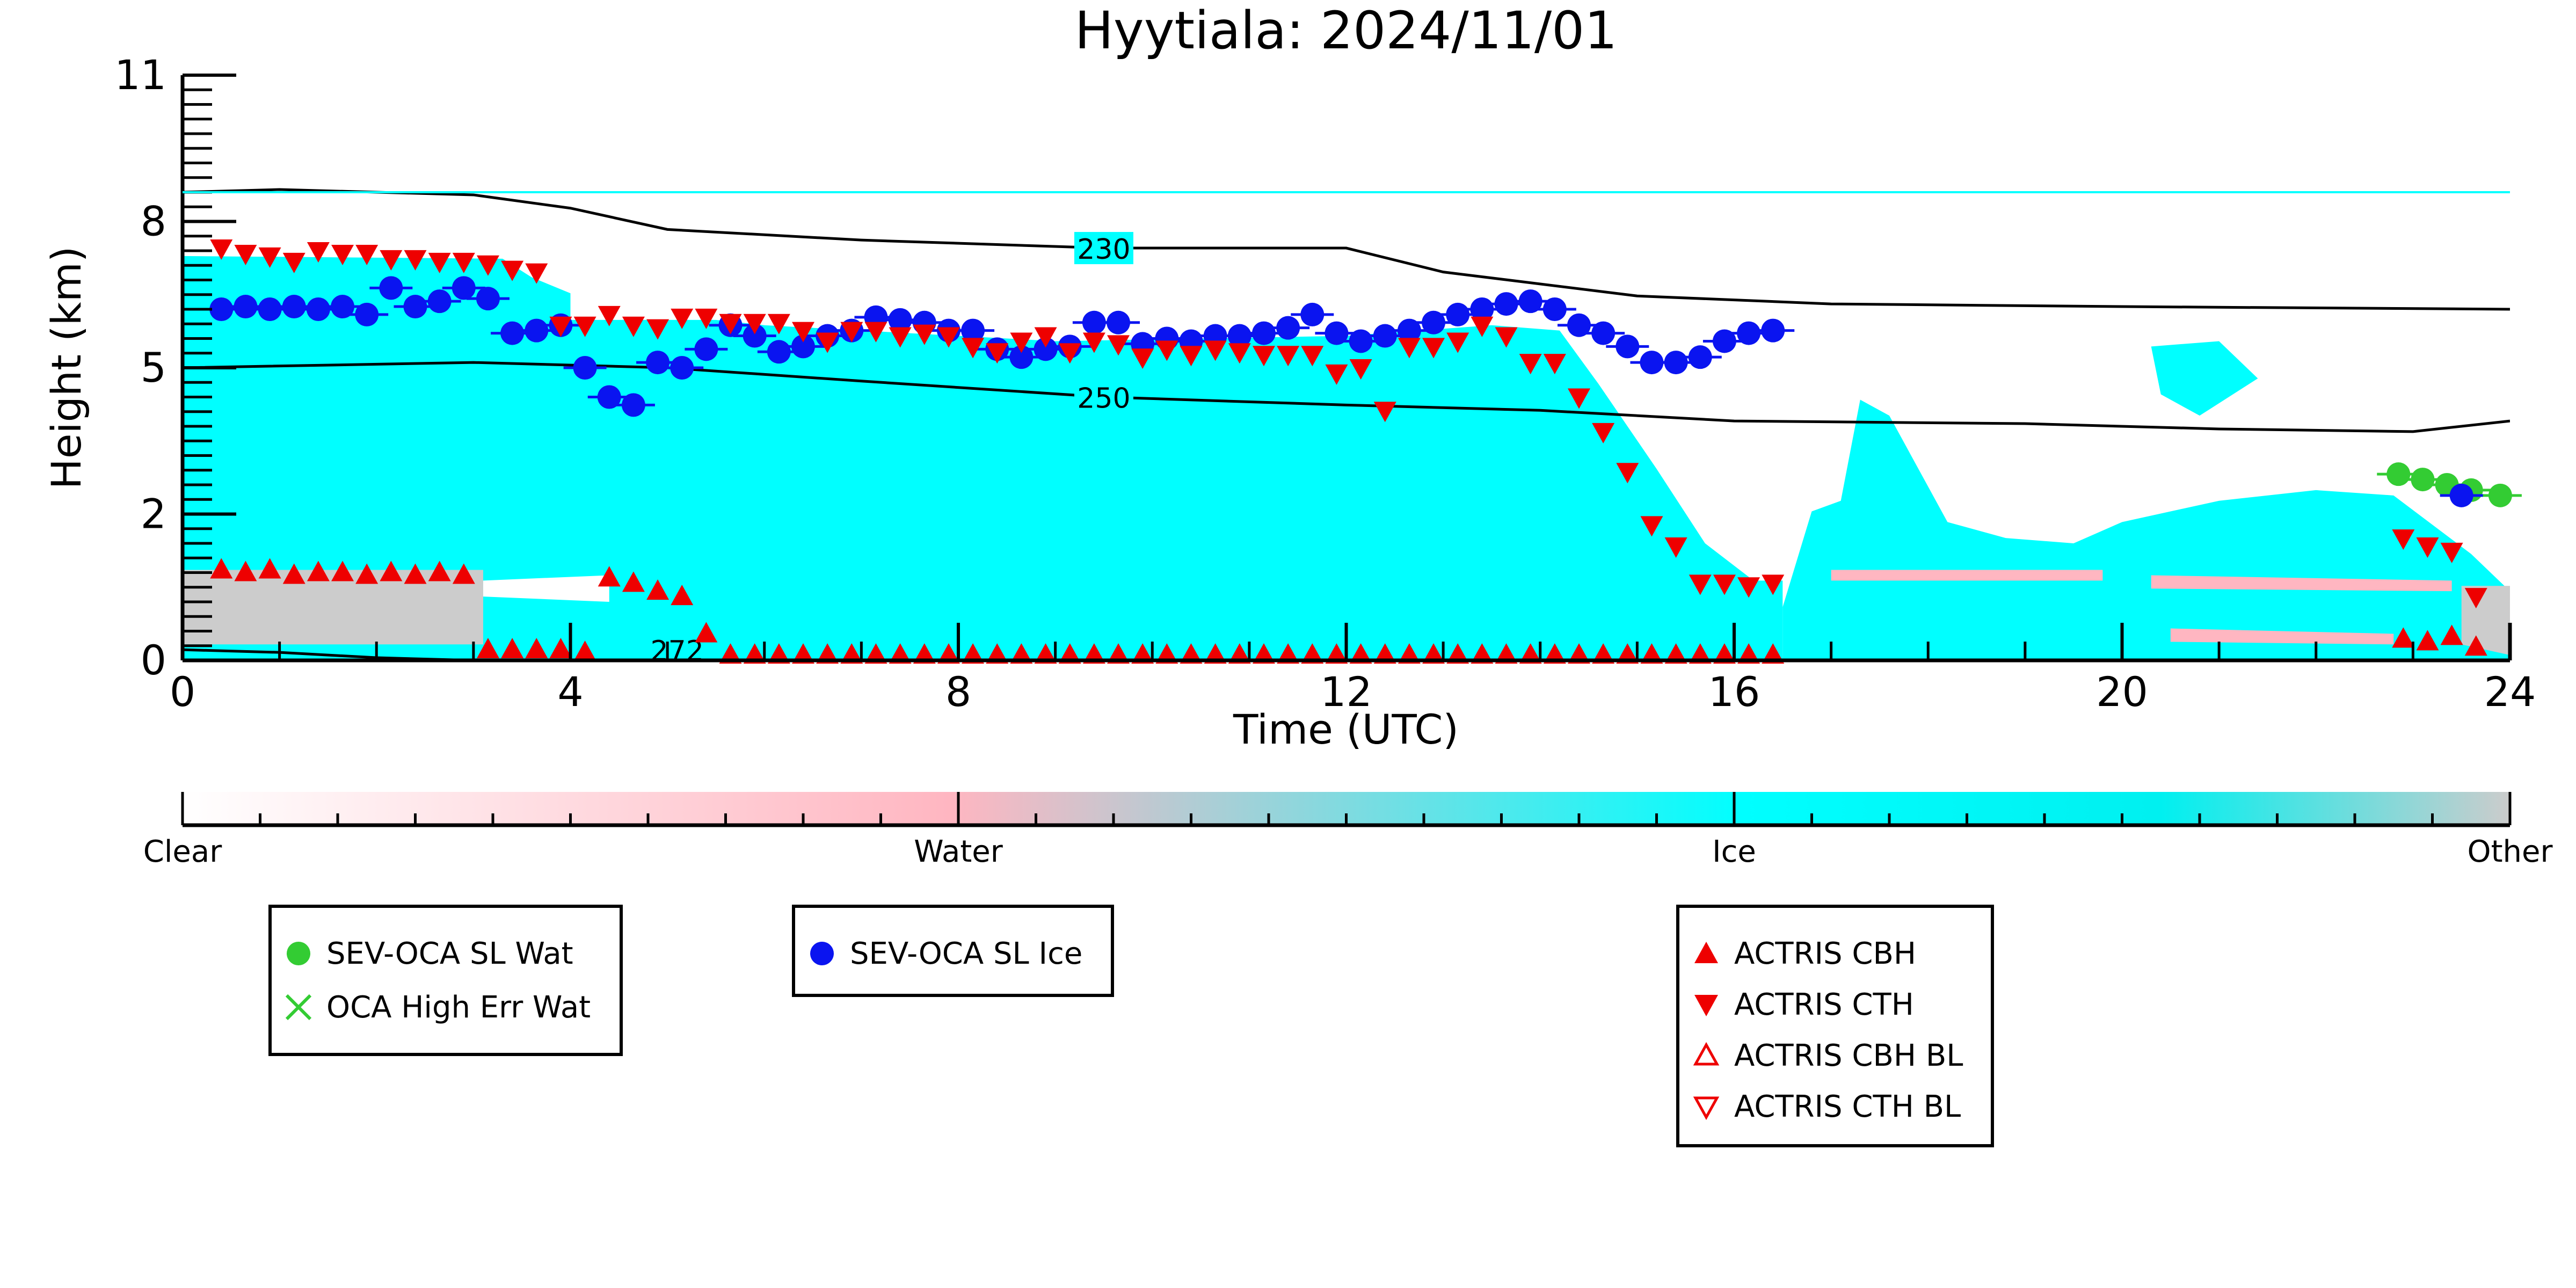 This screenshot has height=1288, width=2576. Describe the element at coordinates (1797, 953) in the screenshot. I see `legend-item: ACTRIS CBH` at that location.